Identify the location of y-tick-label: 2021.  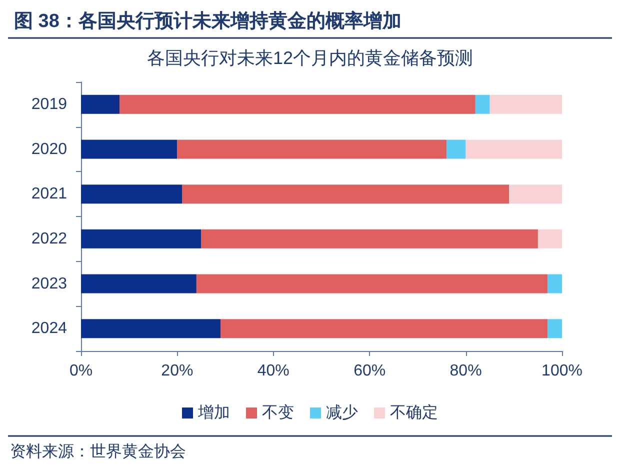
(49, 194).